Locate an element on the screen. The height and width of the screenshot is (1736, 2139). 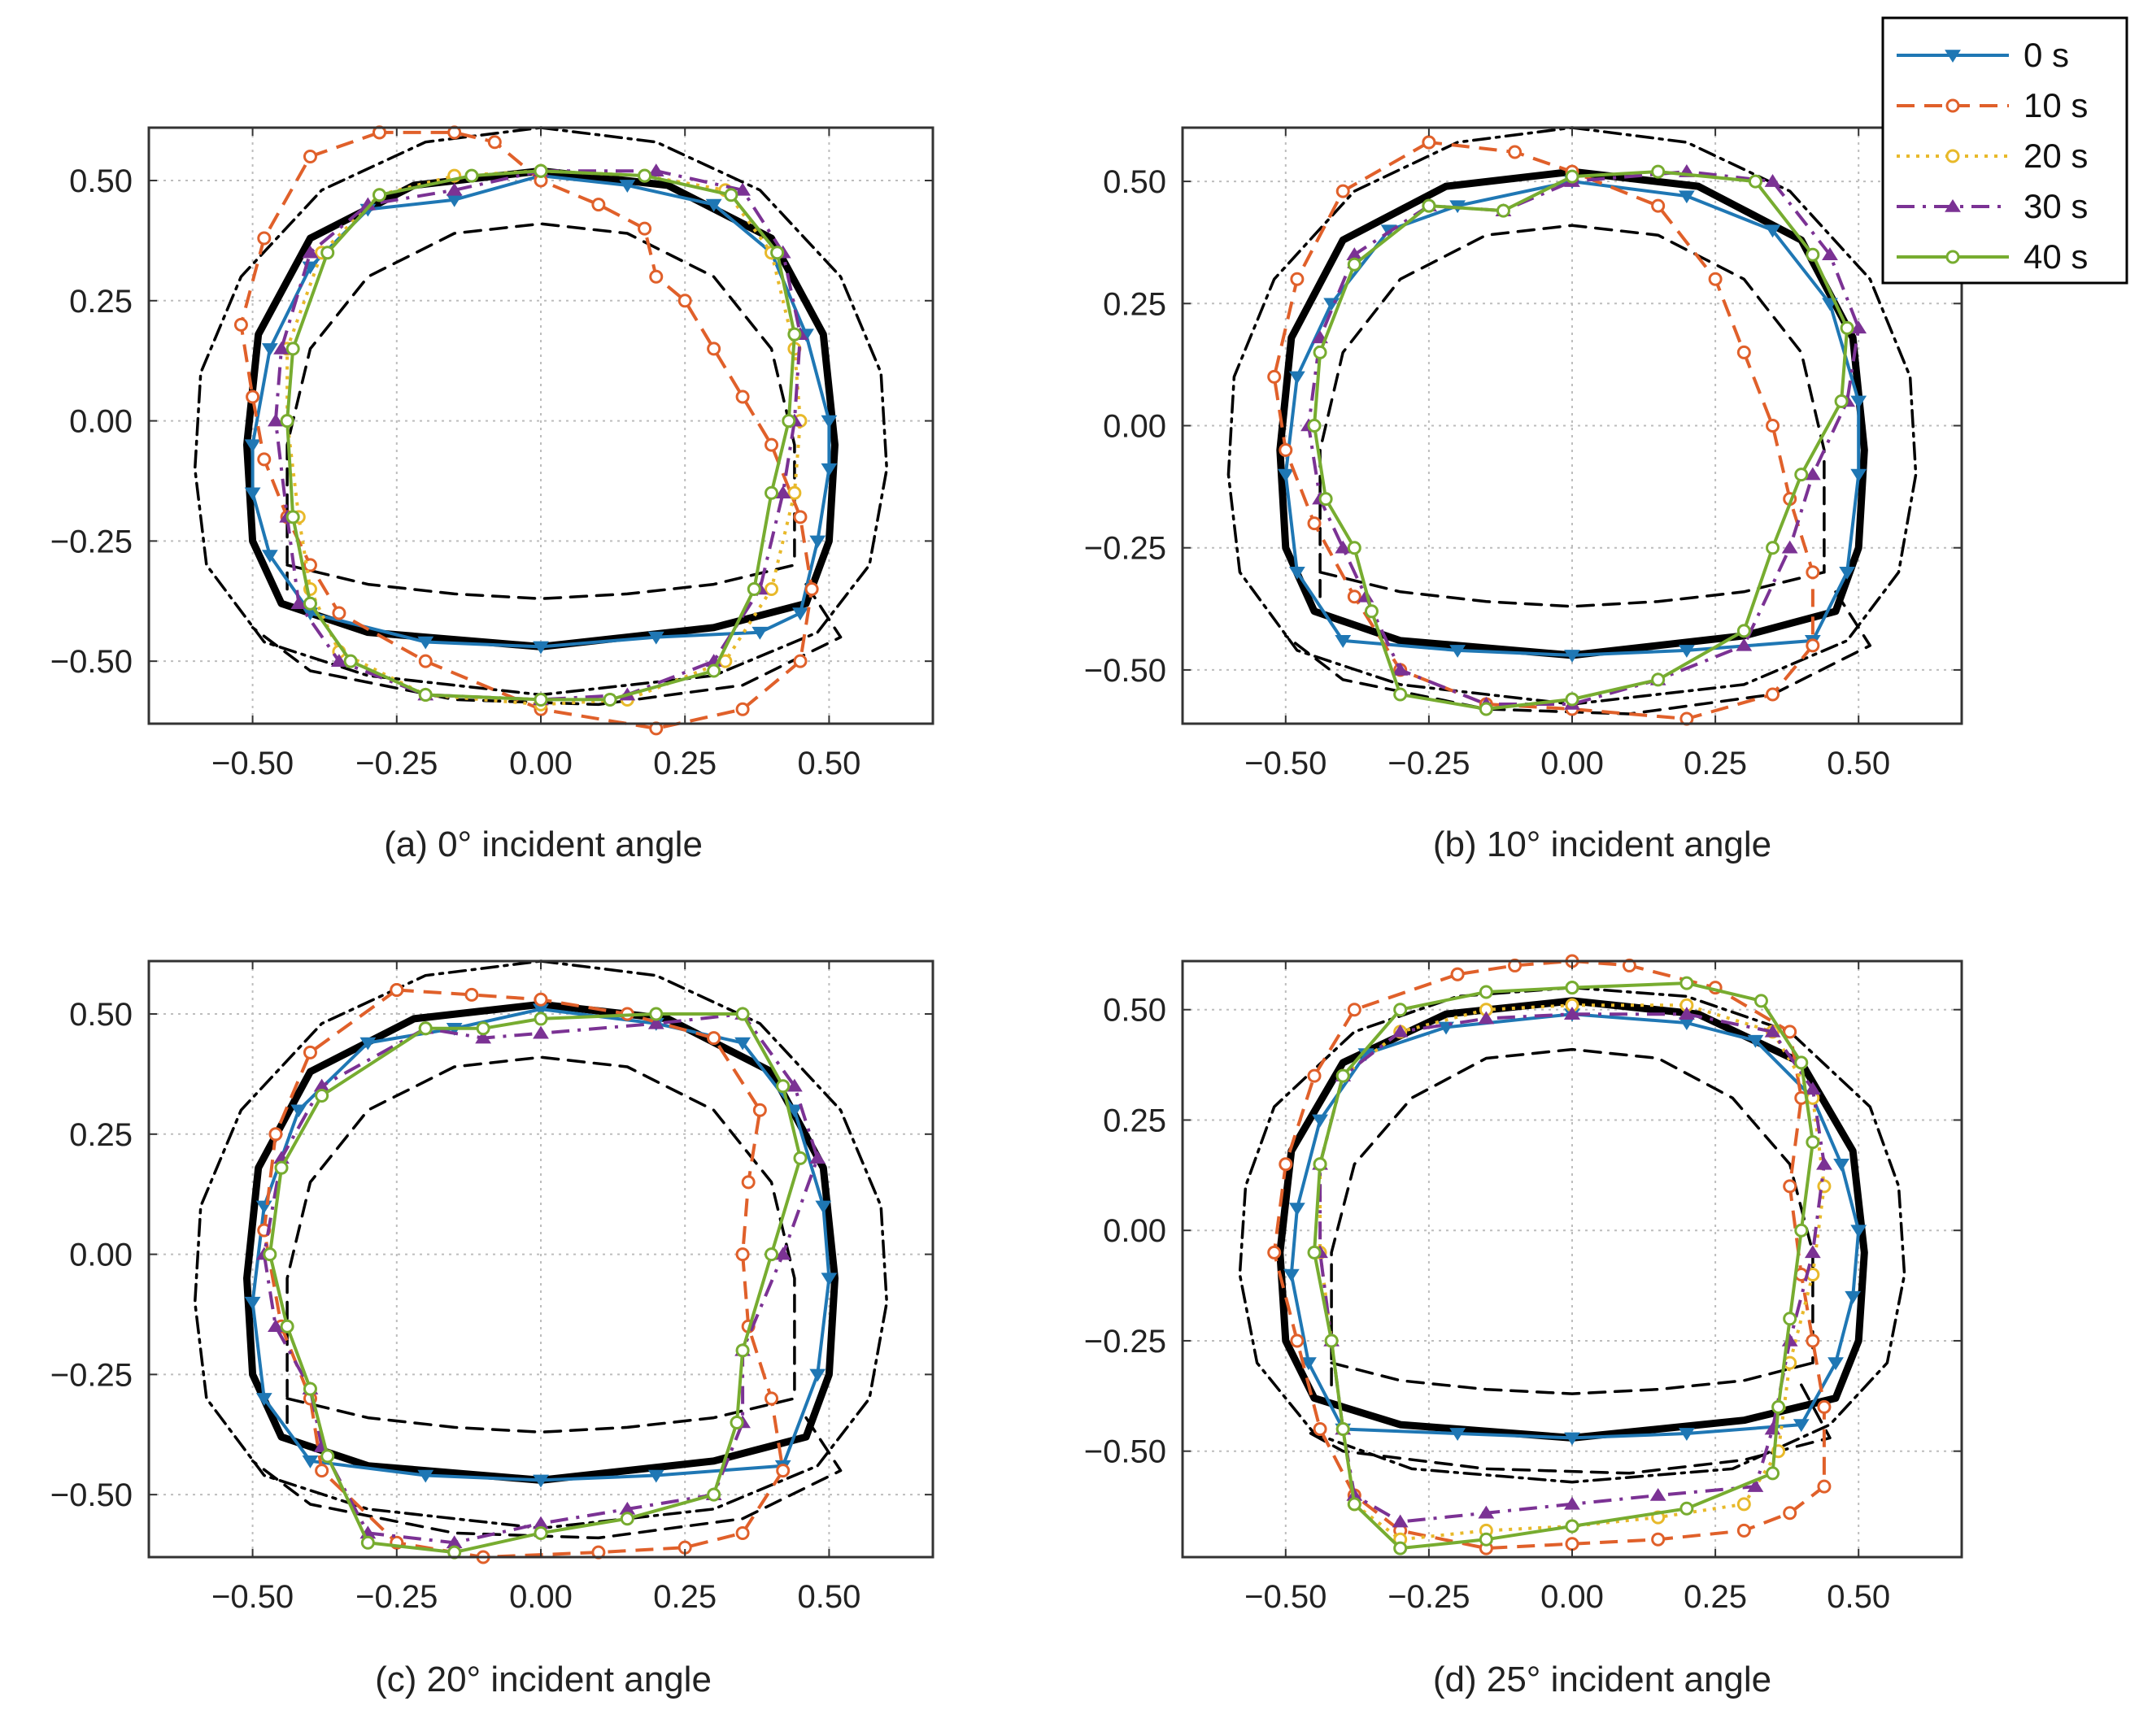
legend-marker-40s is located at coordinates (1953, 257).